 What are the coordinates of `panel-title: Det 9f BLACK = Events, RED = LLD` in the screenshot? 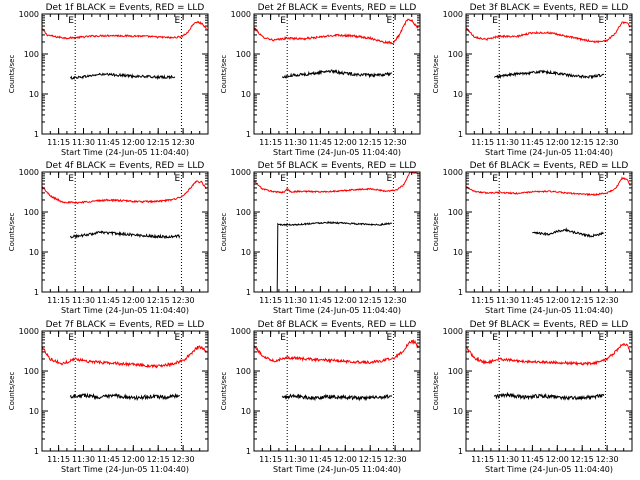 It's located at (549, 325).